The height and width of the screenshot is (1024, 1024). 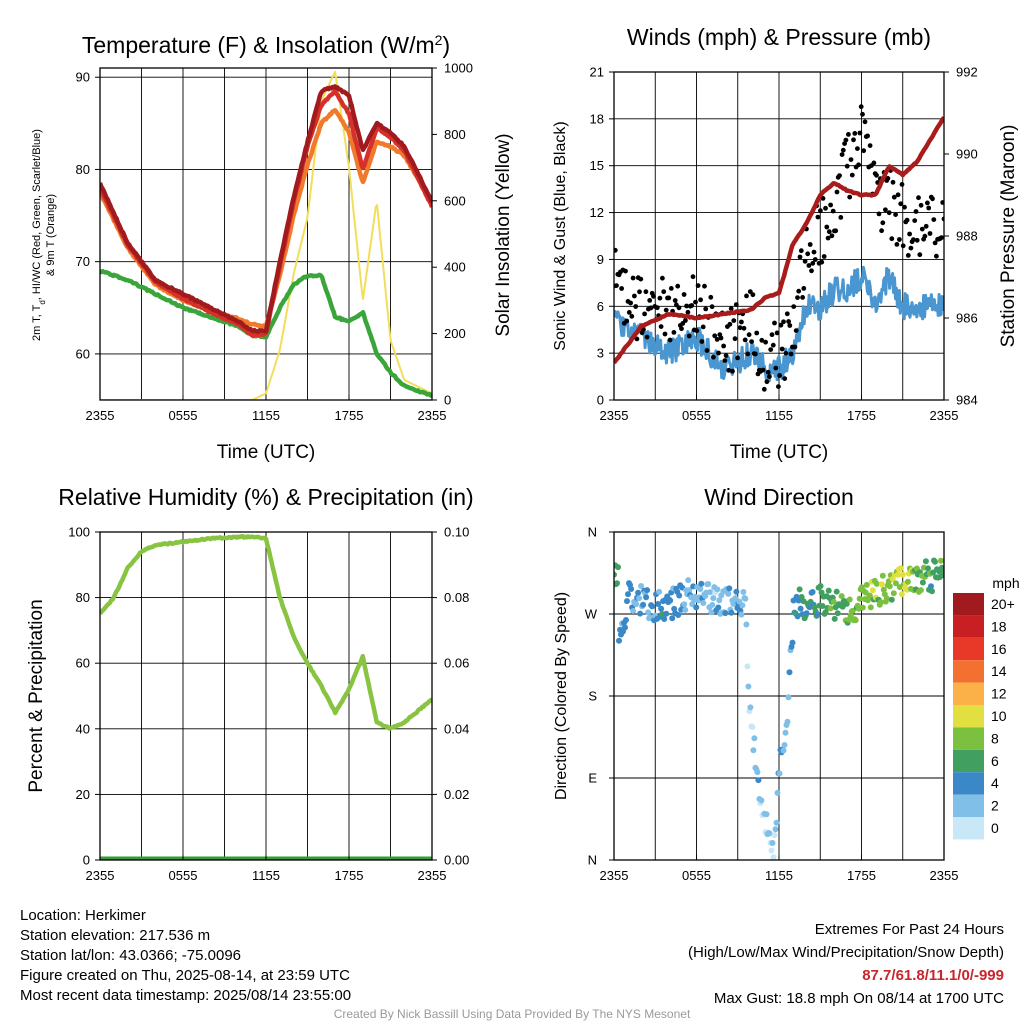 What do you see at coordinates (592, 696) in the screenshot?
I see `y-tick-label: S` at bounding box center [592, 696].